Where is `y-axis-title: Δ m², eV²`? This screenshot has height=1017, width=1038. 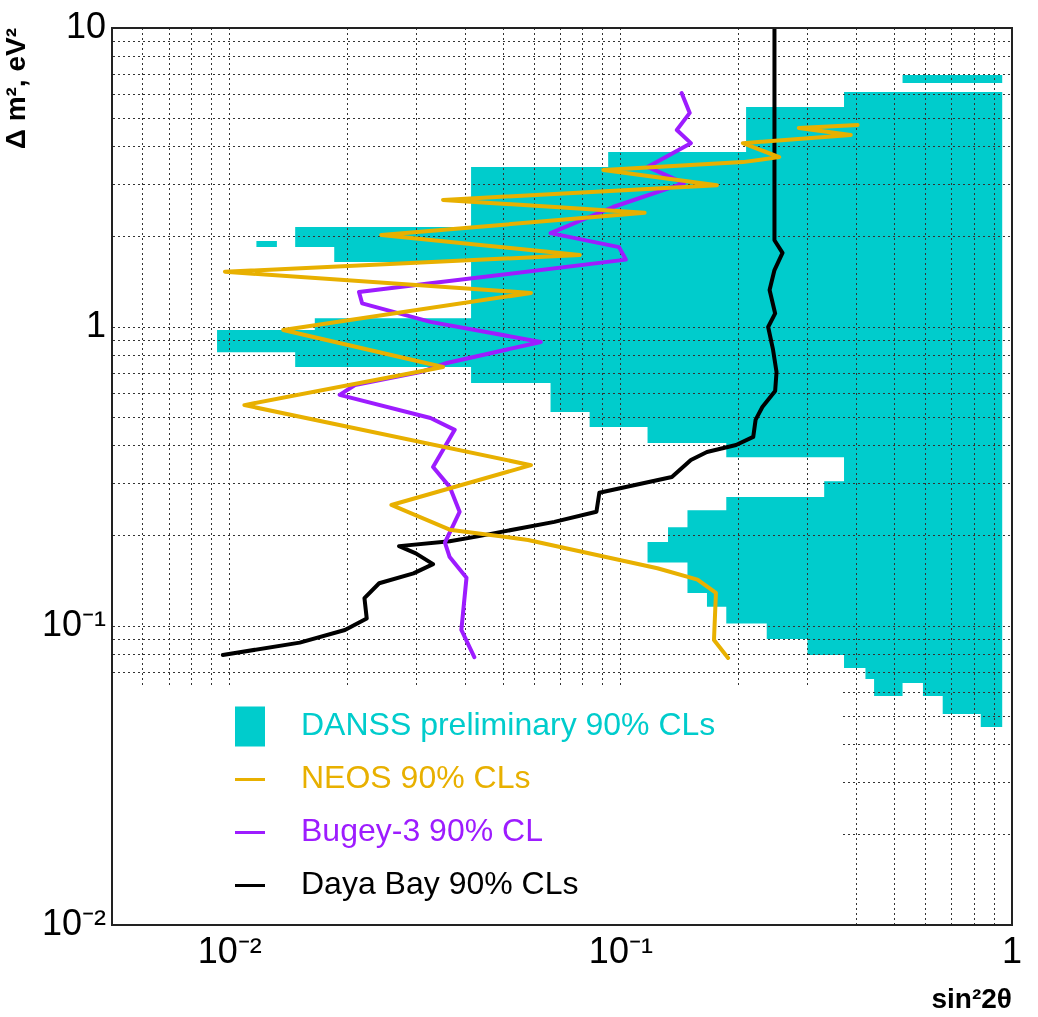
y-axis-title: Δ m², eV² is located at coordinates (15, 89).